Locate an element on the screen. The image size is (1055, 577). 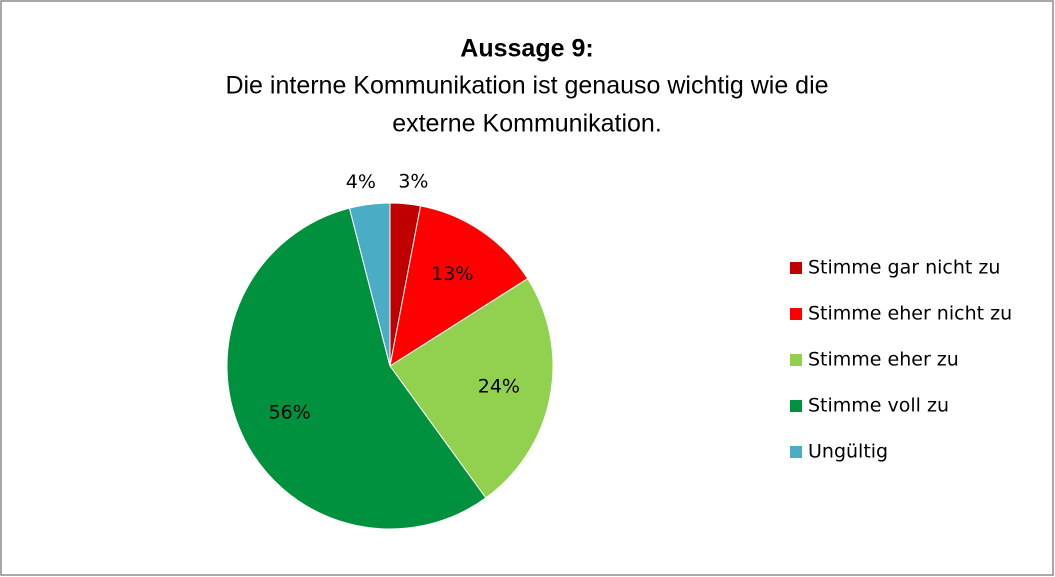
legend-label: Stimme voll zu is located at coordinates (878, 406).